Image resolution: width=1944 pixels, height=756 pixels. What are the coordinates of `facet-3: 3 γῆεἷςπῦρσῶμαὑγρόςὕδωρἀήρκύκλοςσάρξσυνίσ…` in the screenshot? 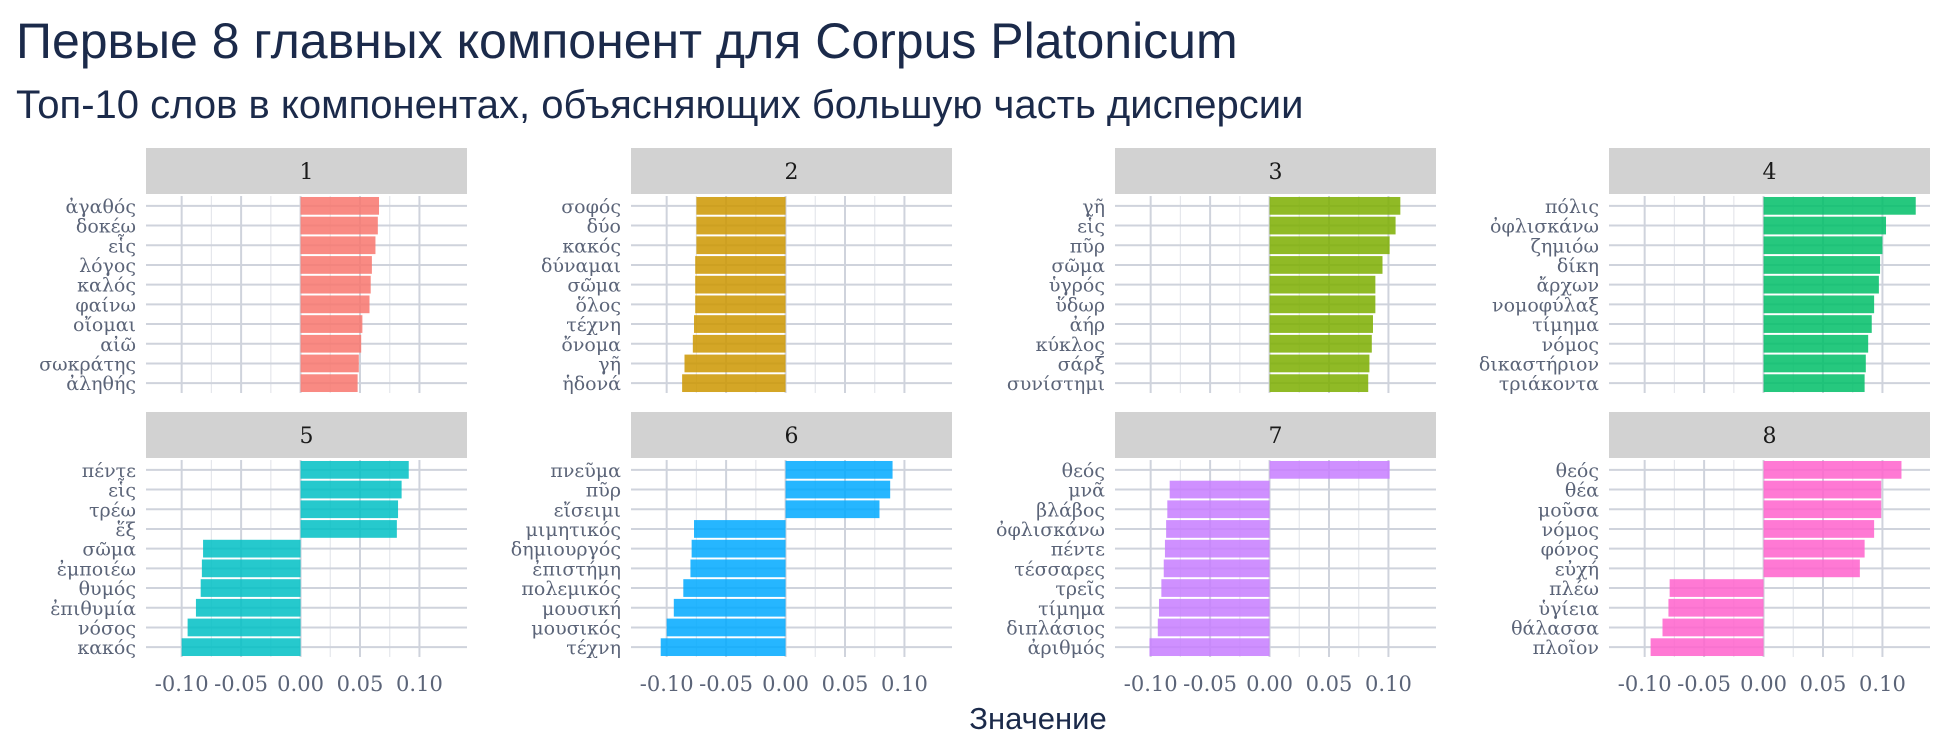 It's located at (1221, 271).